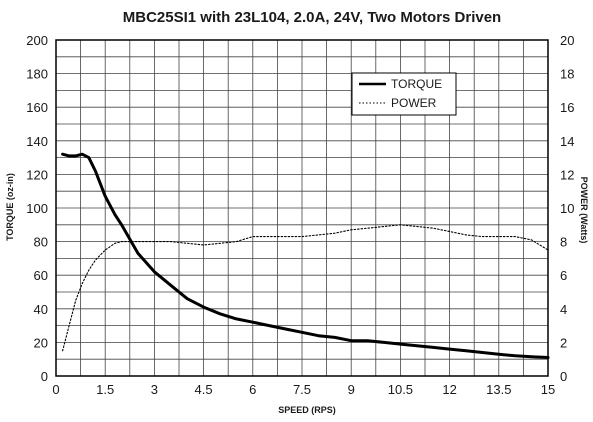  I want to click on x-tick-label: 9, so click(351, 389).